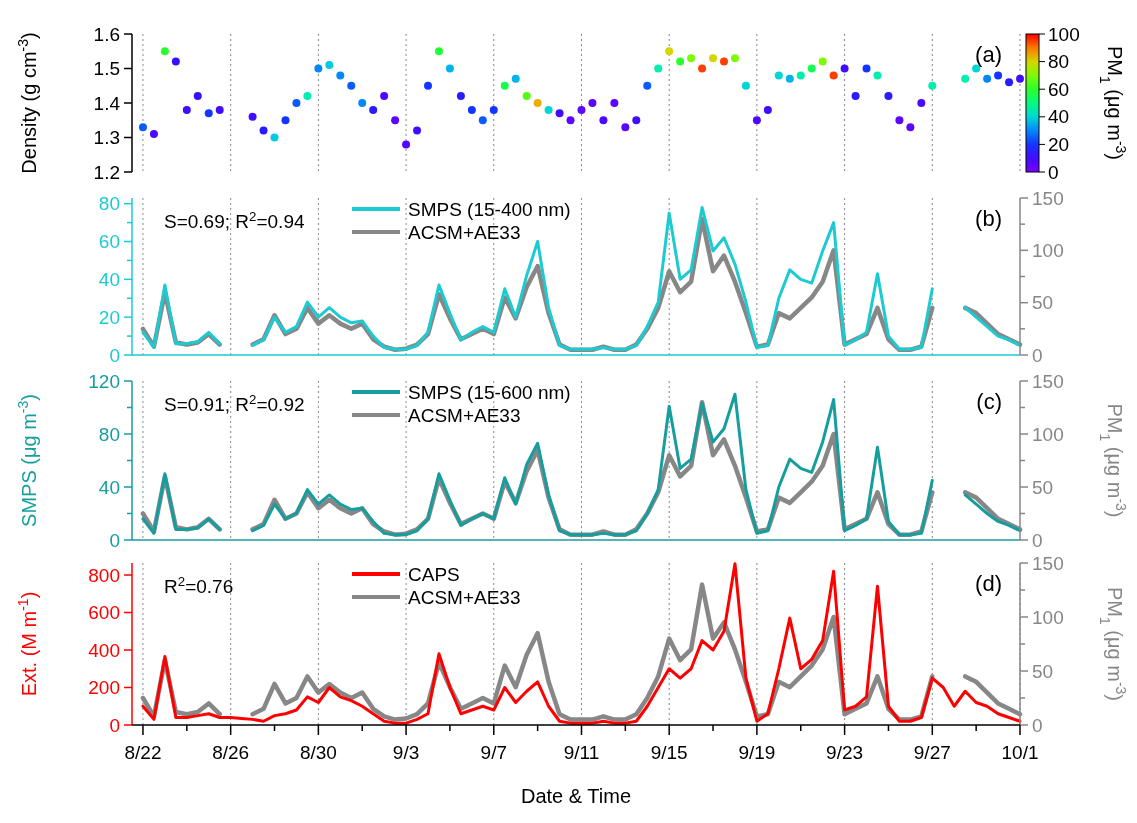 The image size is (1137, 823). I want to click on y-tick-label: 1.3, so click(106, 138).